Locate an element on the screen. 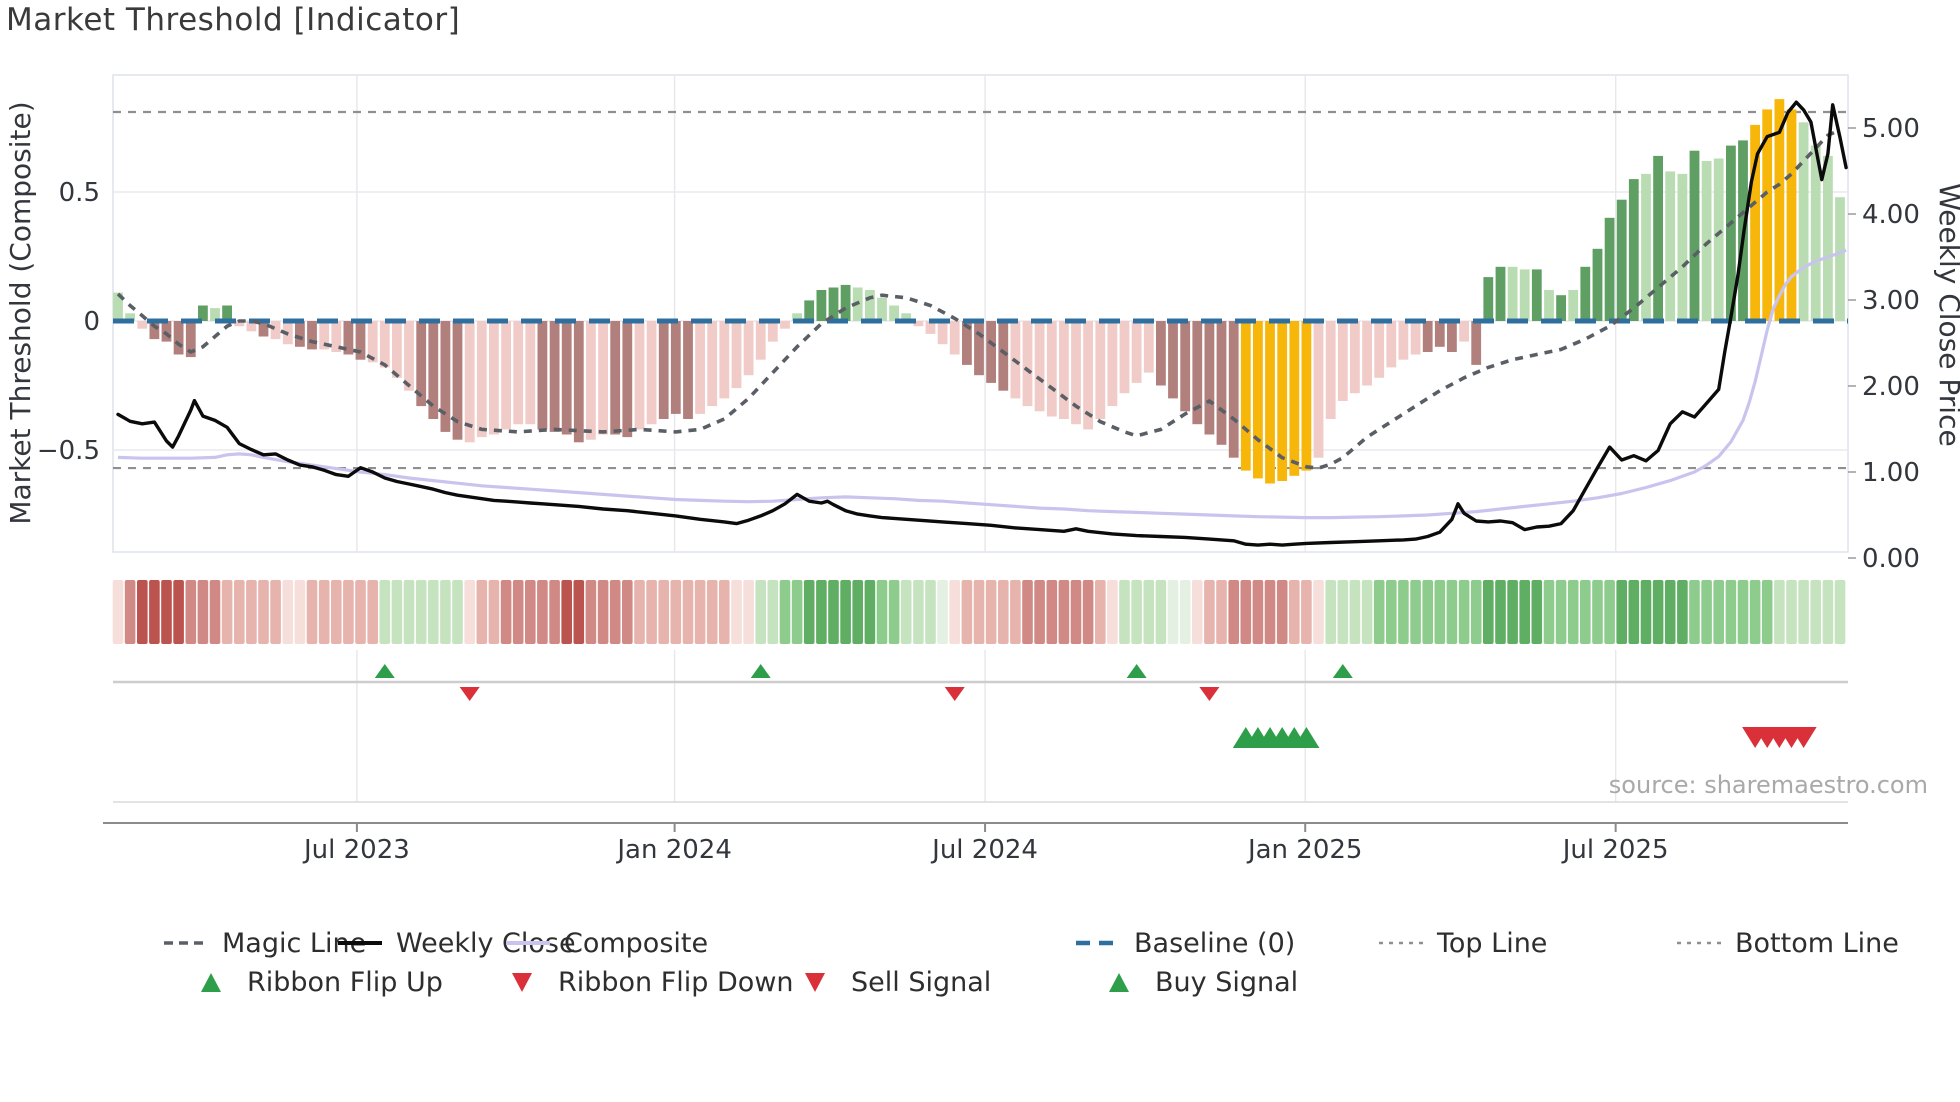 The height and width of the screenshot is (1102, 1960). right-tick-label: 5.00 is located at coordinates (1891, 129).